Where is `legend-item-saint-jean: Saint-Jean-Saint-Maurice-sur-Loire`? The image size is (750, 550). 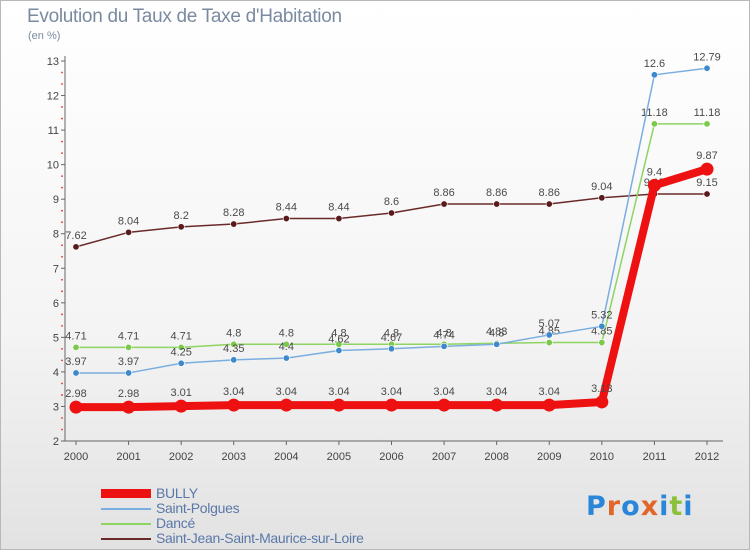 legend-item-saint-jean: Saint-Jean-Saint-Maurice-sur-Loire is located at coordinates (261, 539).